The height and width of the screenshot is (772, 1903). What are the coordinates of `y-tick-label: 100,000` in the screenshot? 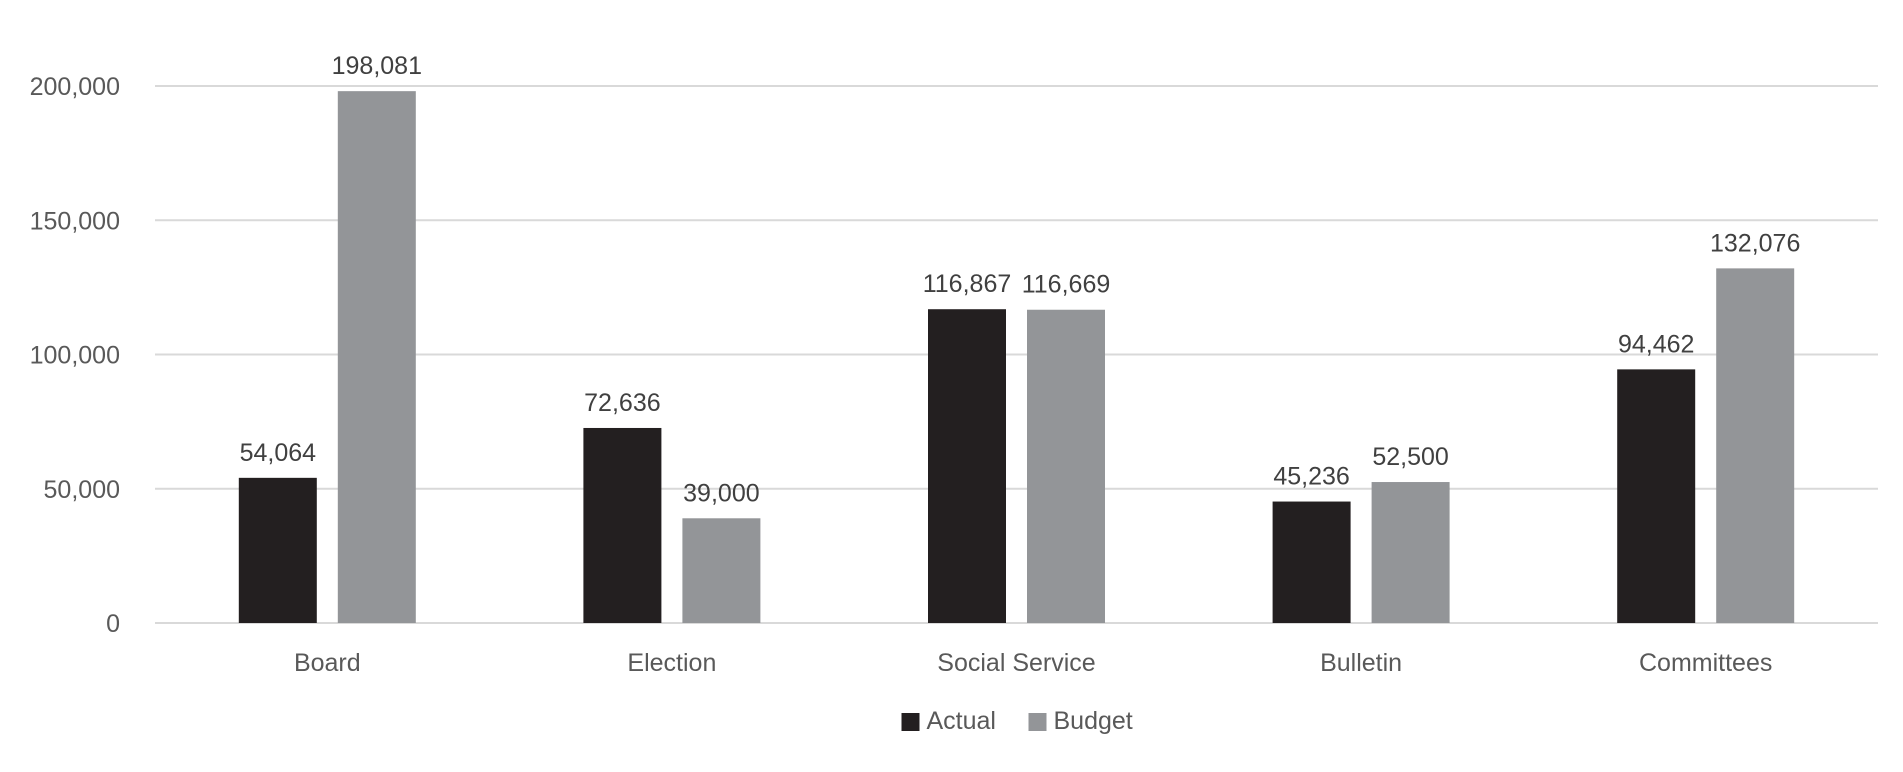 It's located at (75, 356).